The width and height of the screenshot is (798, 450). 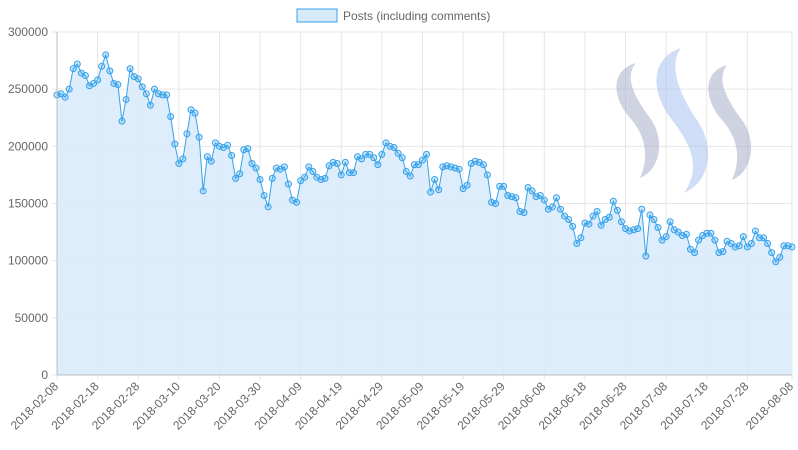 I want to click on legend: Posts (including comments), so click(x=393, y=15).